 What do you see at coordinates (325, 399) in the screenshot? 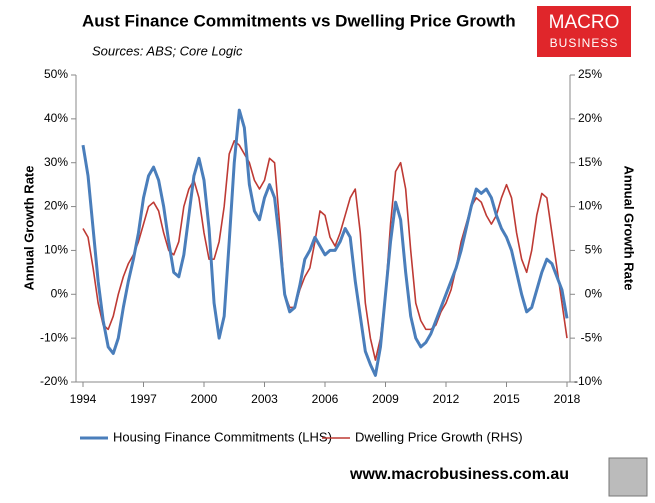
I see `x-tick-label: 2006` at bounding box center [325, 399].